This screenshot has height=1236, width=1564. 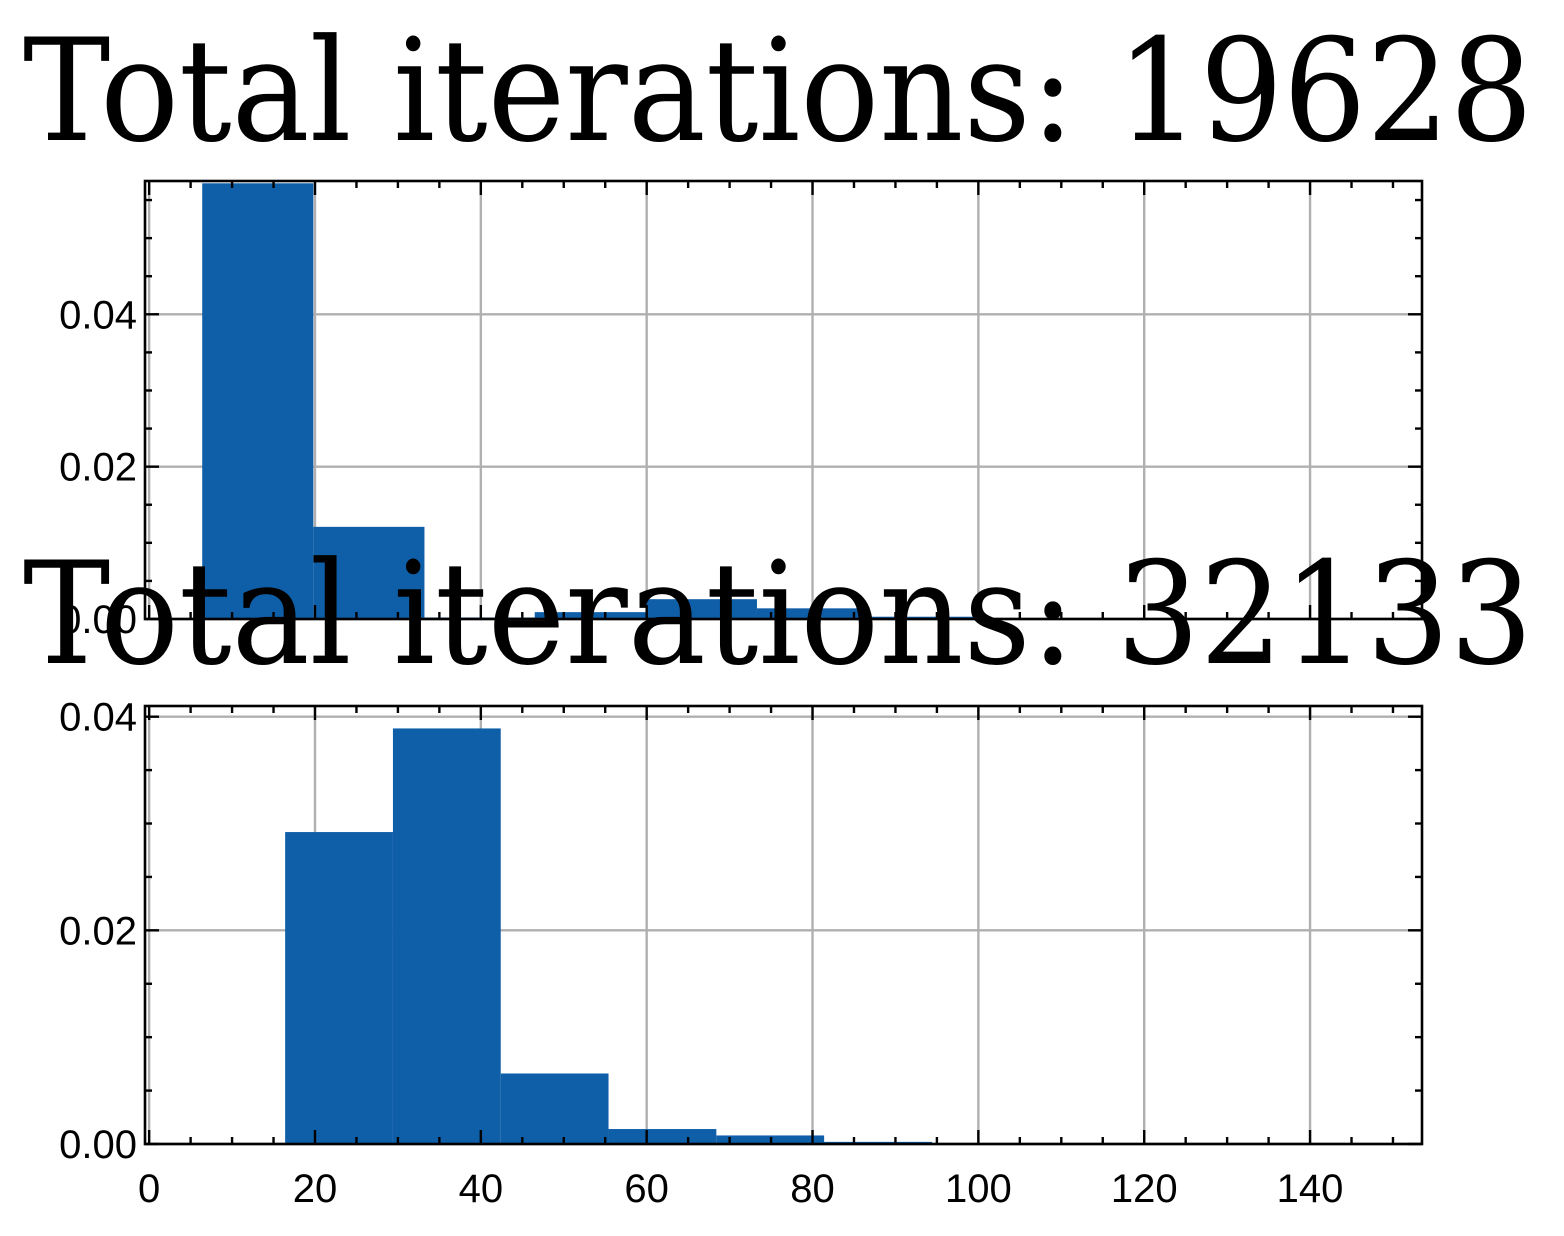 What do you see at coordinates (978, 1189) in the screenshot?
I see `x-tick-label: 100` at bounding box center [978, 1189].